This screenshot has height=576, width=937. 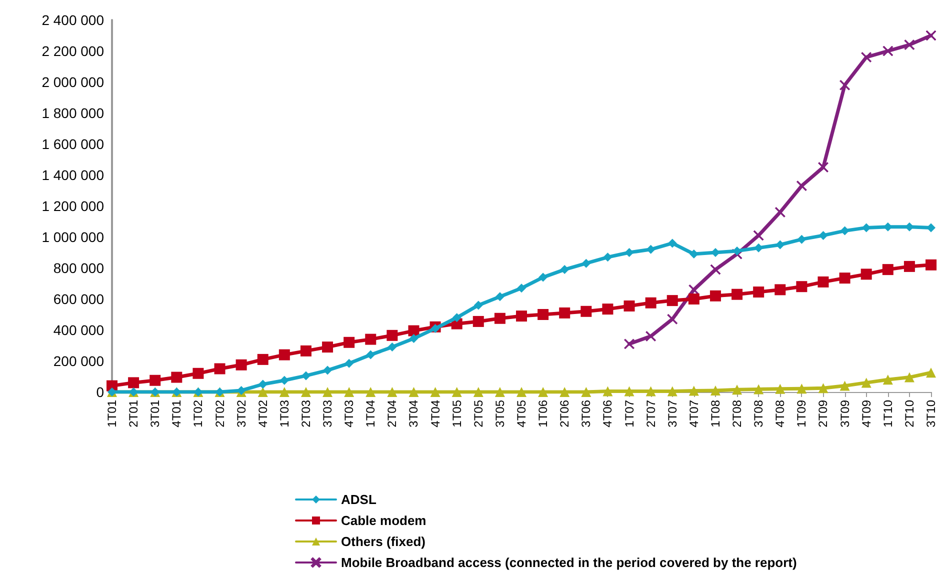 I want to click on y-tick-label: 2 400 000, so click(x=73, y=20).